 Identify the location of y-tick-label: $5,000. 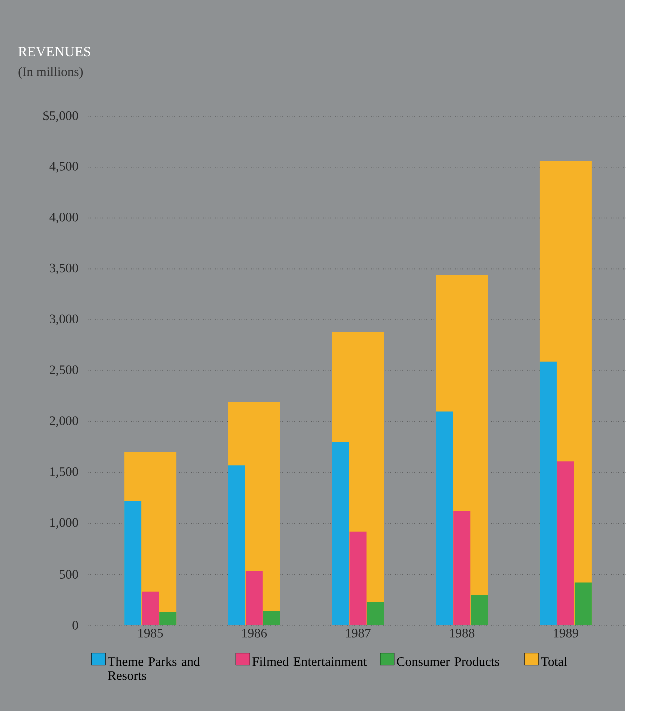
(61, 116).